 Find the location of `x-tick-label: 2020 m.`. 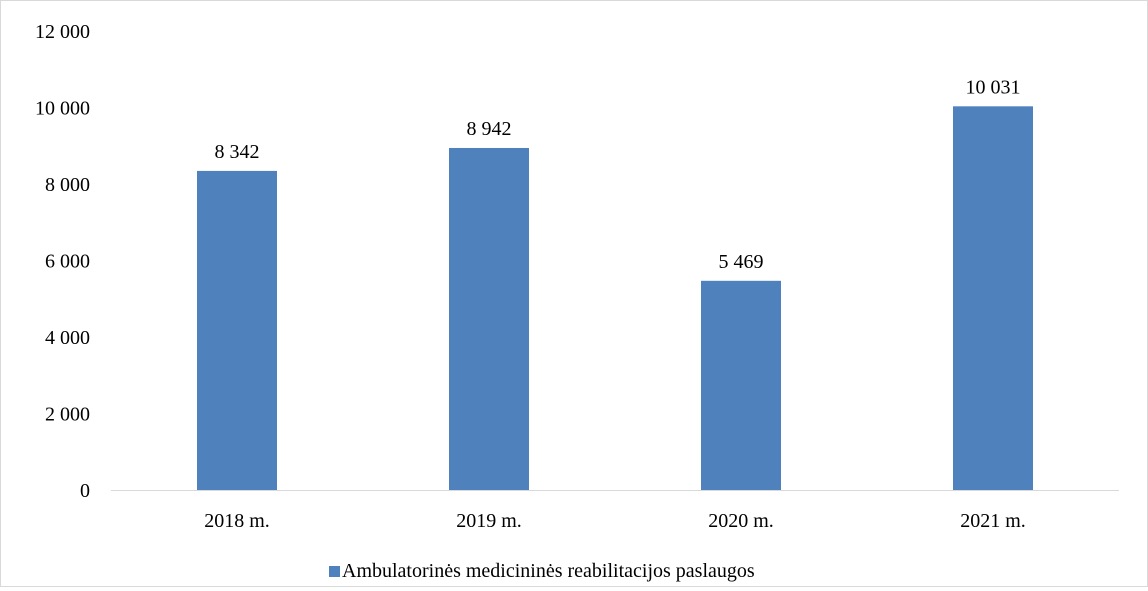

x-tick-label: 2020 m. is located at coordinates (741, 521).